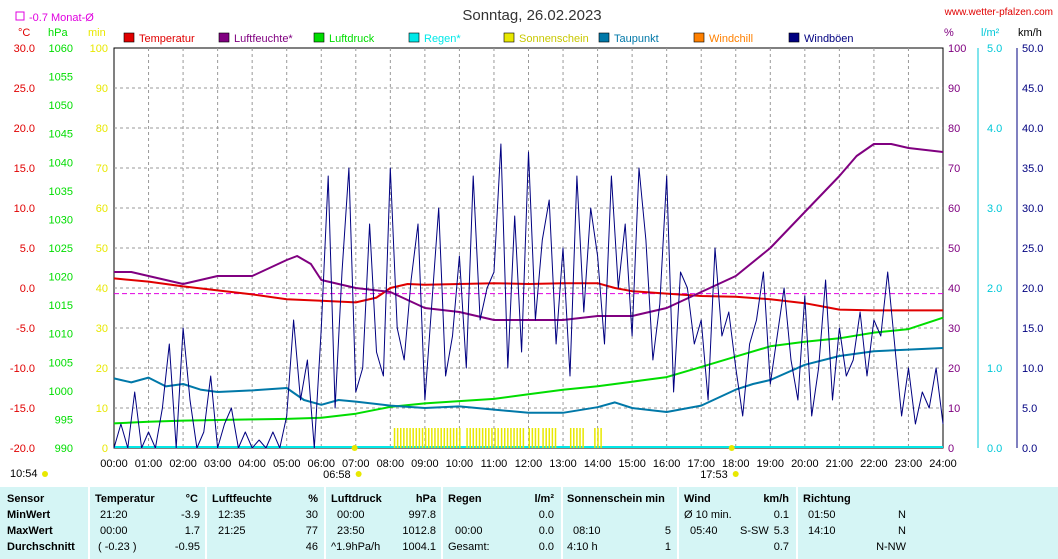 Image resolution: width=1058 pixels, height=559 pixels. What do you see at coordinates (891, 547) in the screenshot?
I see `stats-dir-avg: N-NW` at bounding box center [891, 547].